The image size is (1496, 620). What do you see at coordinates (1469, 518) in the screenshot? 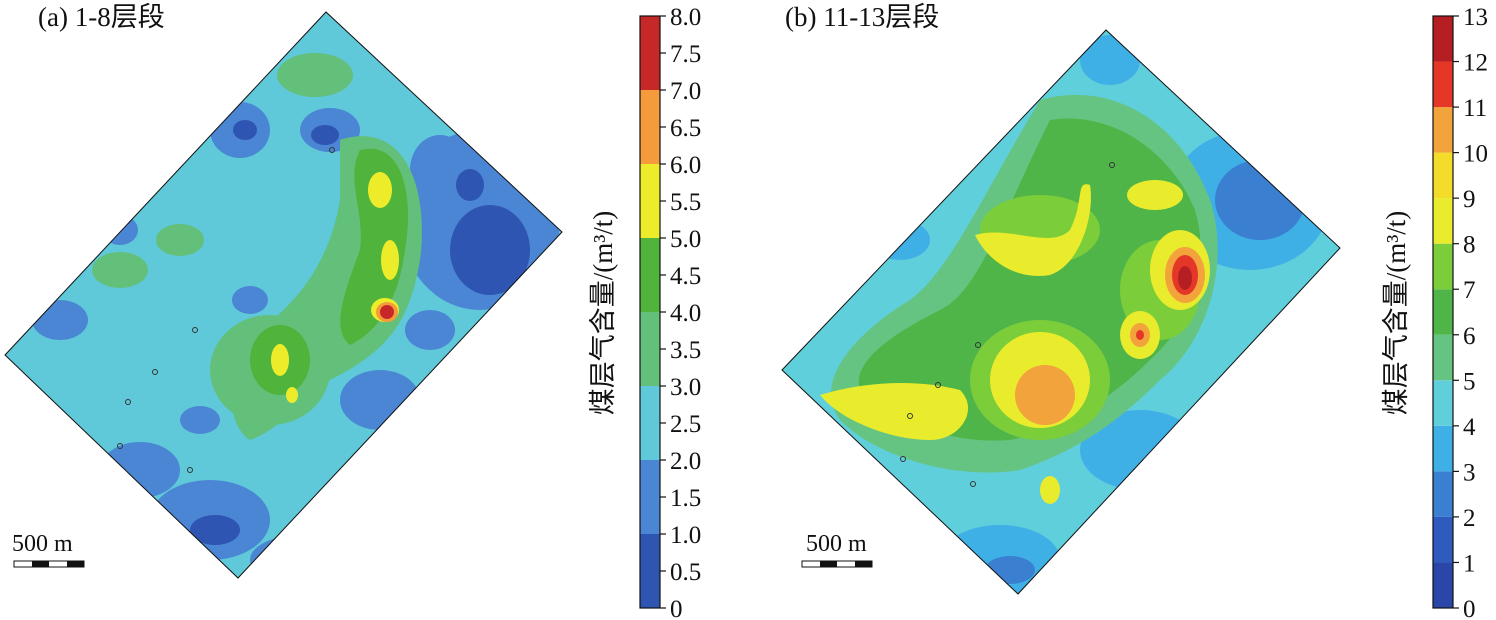
I see `colorbar-b-tick-label-2: 2` at bounding box center [1469, 518].